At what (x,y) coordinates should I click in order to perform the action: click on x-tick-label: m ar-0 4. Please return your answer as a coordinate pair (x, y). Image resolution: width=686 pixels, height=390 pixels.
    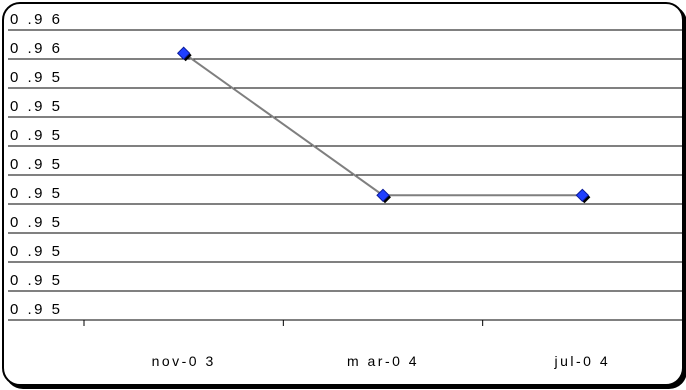
    Looking at the image, I should click on (383, 361).